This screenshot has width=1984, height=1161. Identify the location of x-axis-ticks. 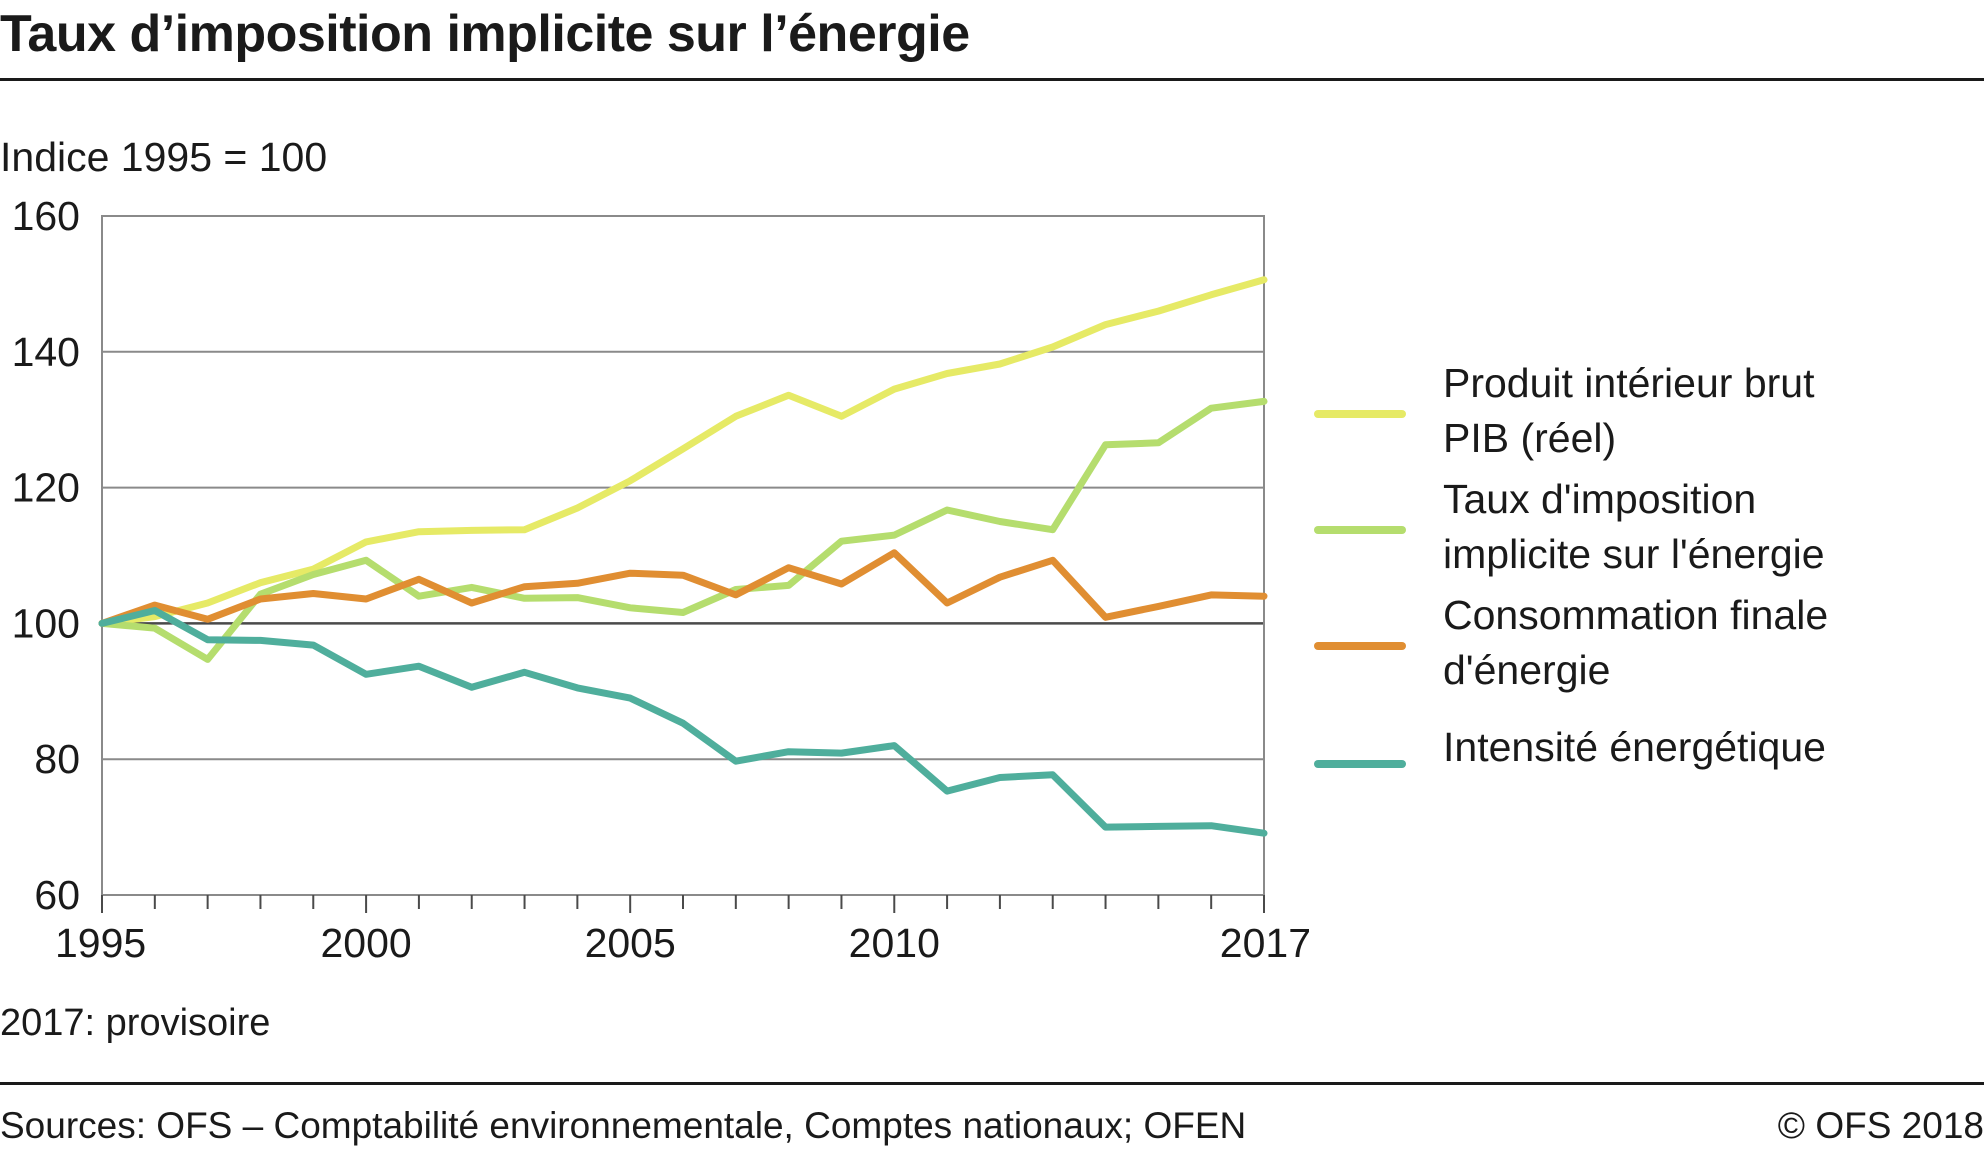
(683, 904).